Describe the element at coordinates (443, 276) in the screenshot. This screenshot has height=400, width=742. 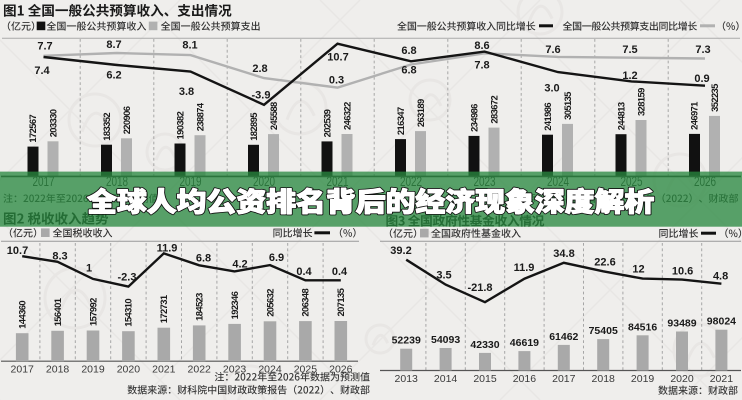
I see `svg-text: 3.5` at that location.